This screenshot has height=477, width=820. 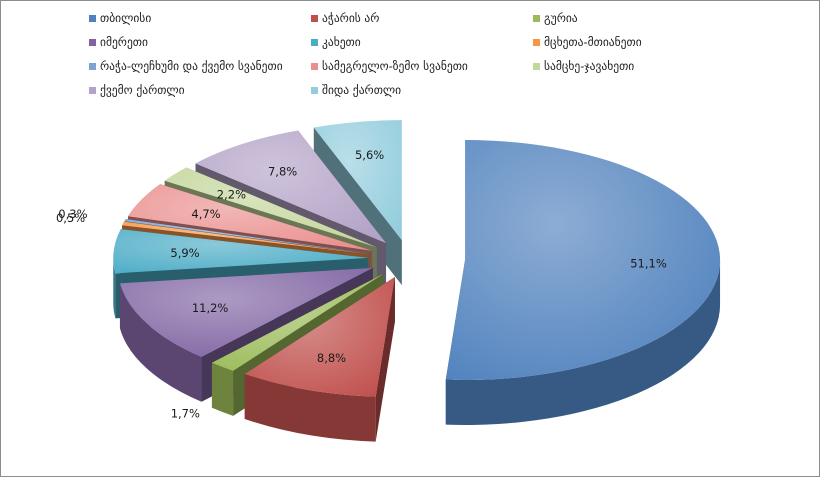 What do you see at coordinates (191, 66) in the screenshot?
I see `legend-label: რაჭა-ლეჩხუმი და ქვემო სვანეთი` at bounding box center [191, 66].